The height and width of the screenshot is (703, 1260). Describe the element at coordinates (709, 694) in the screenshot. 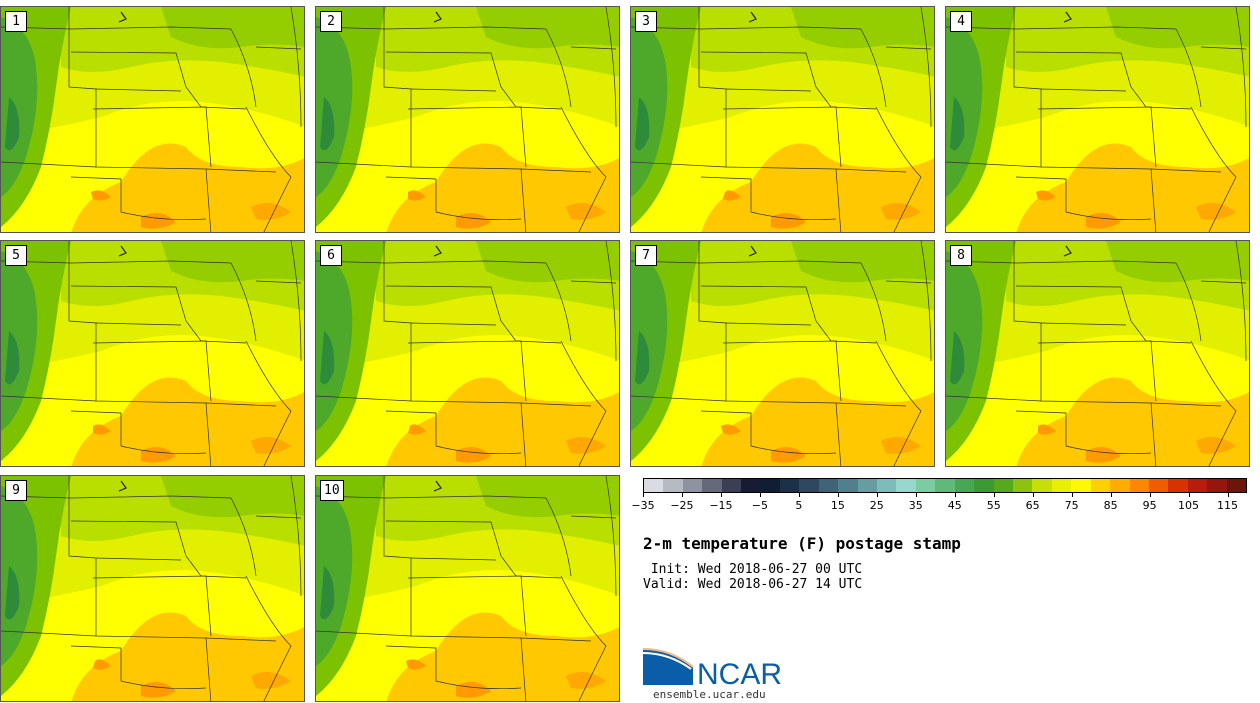

I see `ensemble-url: ensemble.ucar.edu` at that location.